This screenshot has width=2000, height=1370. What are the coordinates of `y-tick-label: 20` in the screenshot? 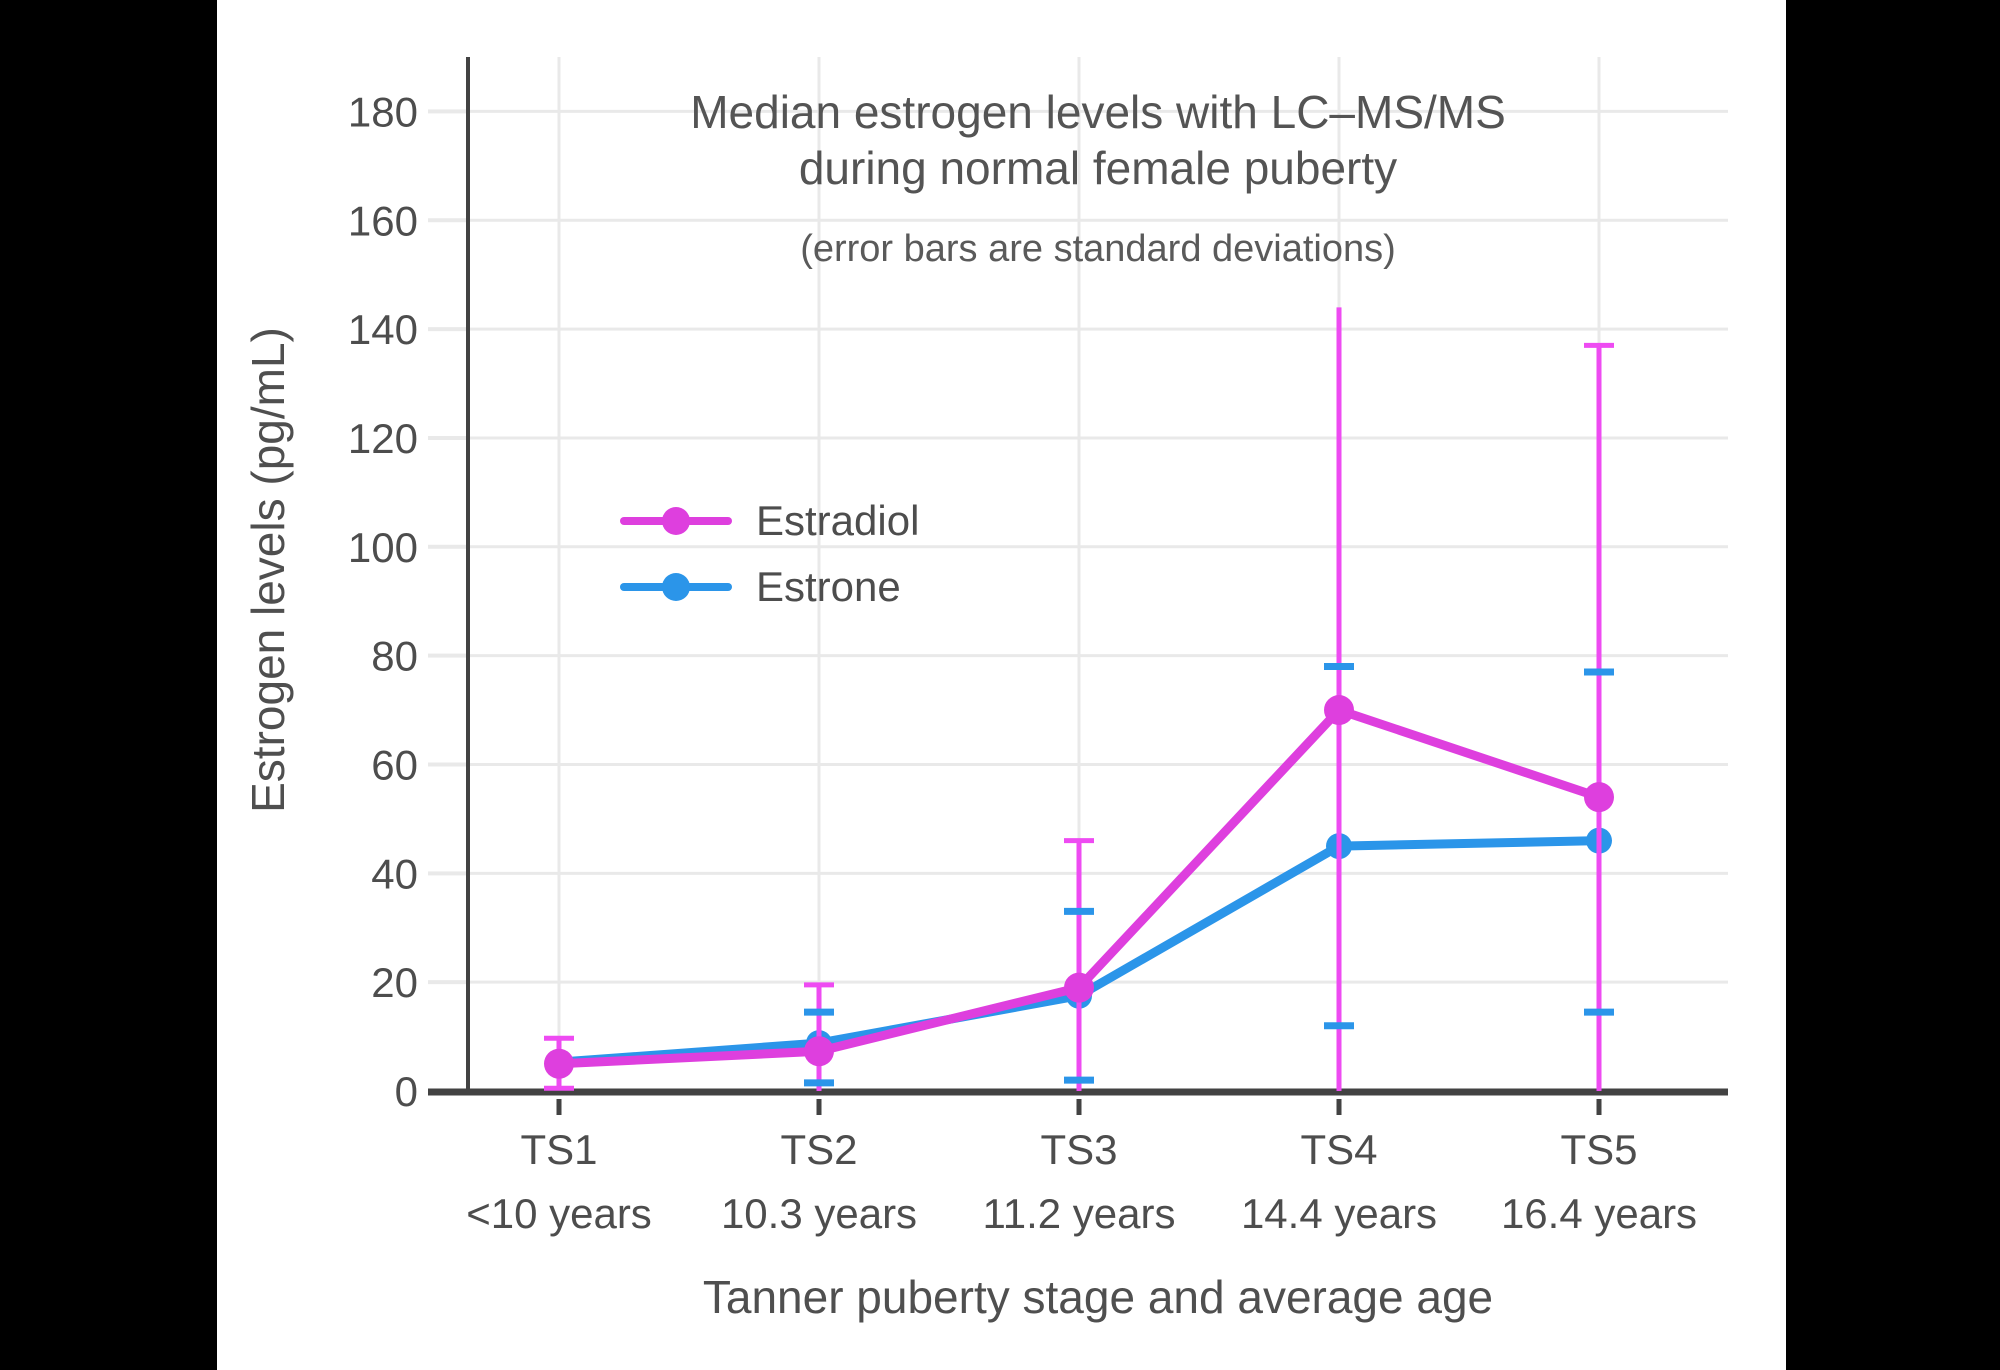 It's located at (394, 982).